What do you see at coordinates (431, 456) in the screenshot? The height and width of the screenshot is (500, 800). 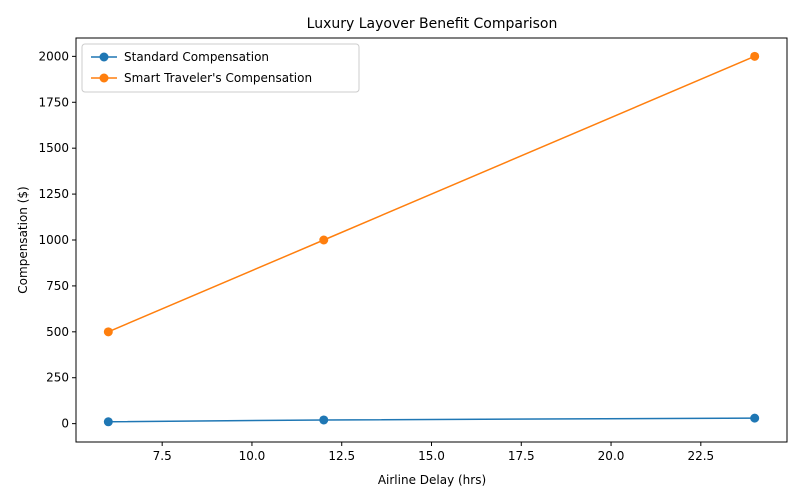 I see `x-tick-label: 15.0` at bounding box center [431, 456].